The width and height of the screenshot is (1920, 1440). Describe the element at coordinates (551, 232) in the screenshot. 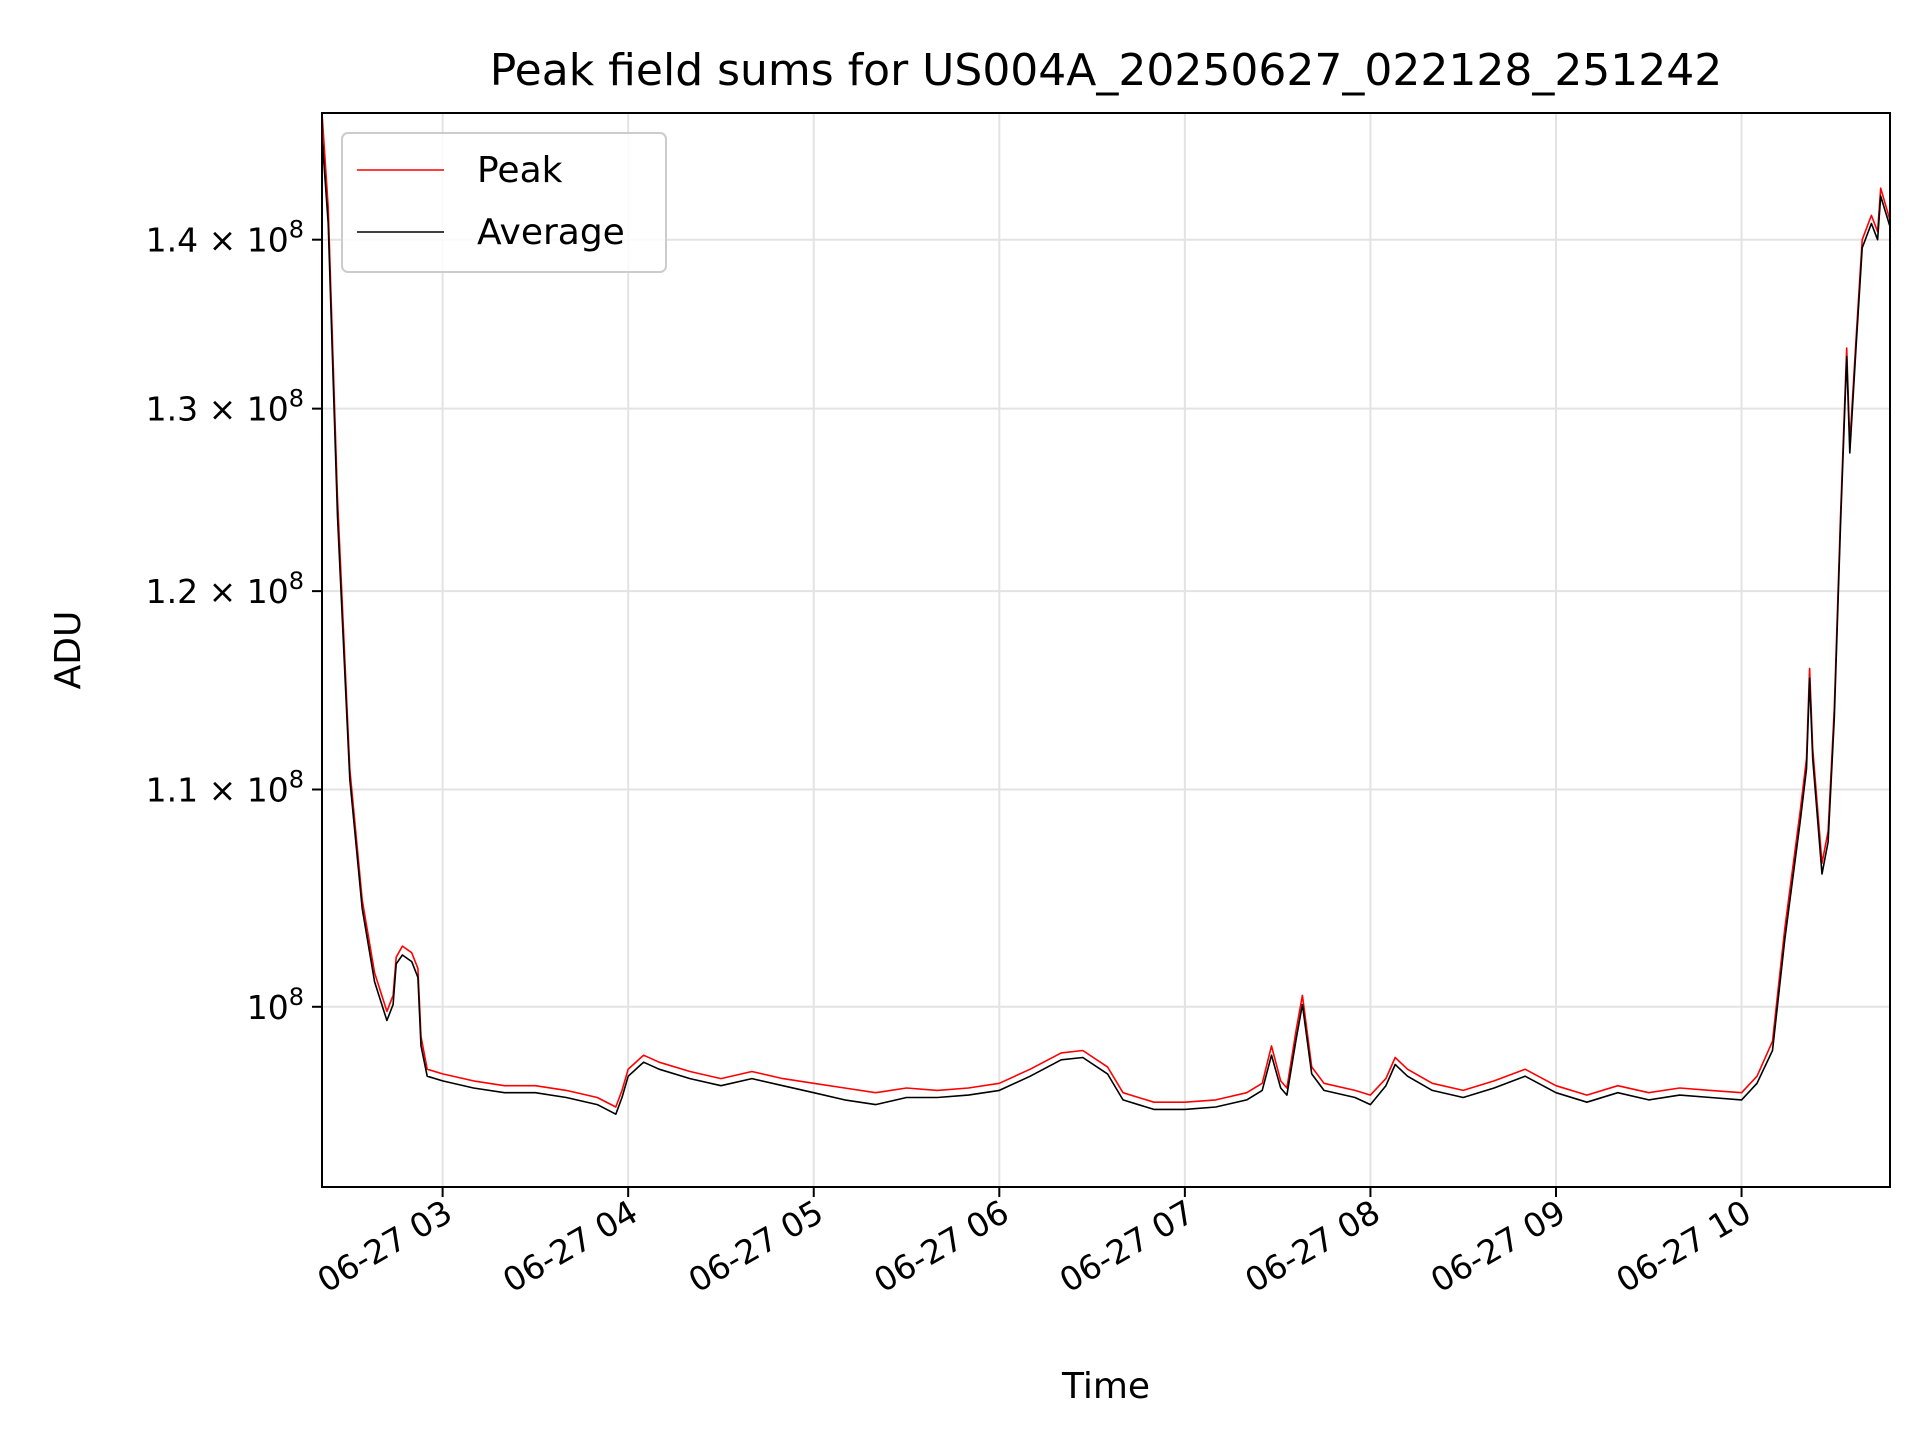

I see `legend-label-average: Average` at that location.